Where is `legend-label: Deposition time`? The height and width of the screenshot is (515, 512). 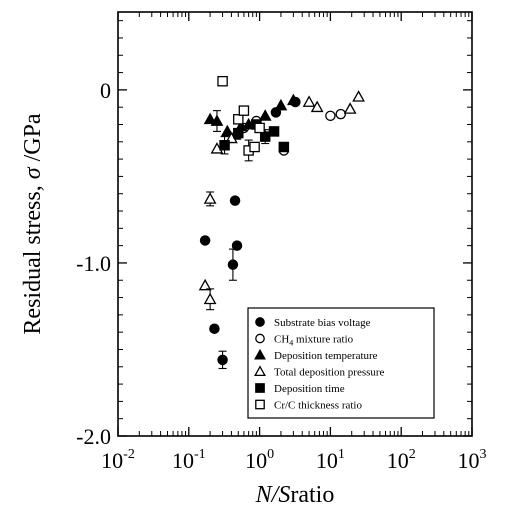
legend-label: Deposition time is located at coordinates (309, 389).